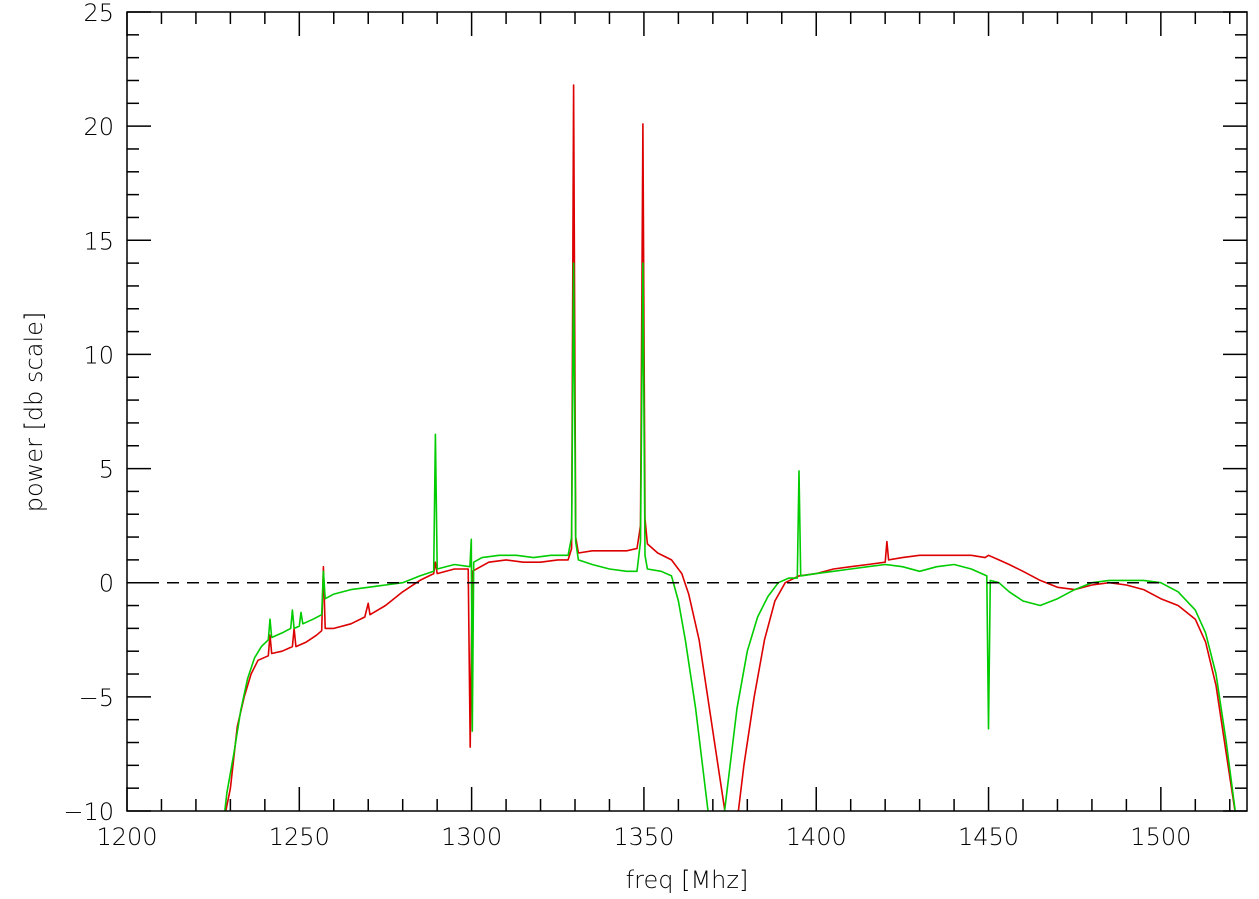  I want to click on y-tick-label: −10, so click(88, 812).